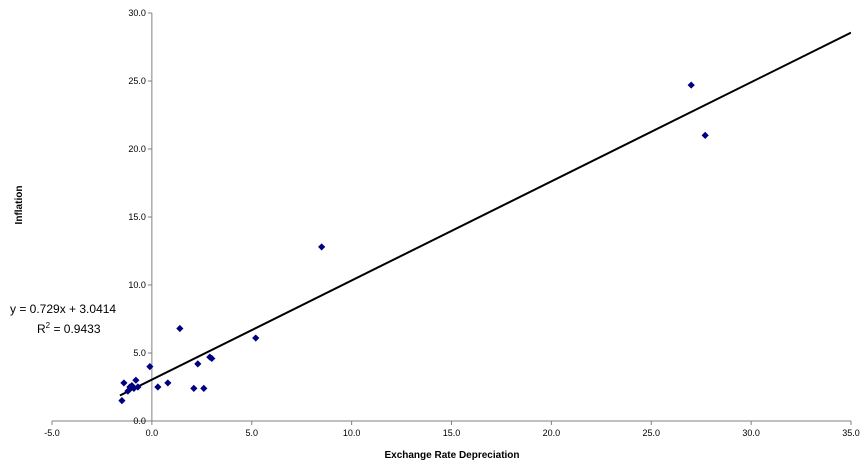 Image resolution: width=864 pixels, height=466 pixels. Describe the element at coordinates (751, 433) in the screenshot. I see `x-tick-label: 30.0` at that location.